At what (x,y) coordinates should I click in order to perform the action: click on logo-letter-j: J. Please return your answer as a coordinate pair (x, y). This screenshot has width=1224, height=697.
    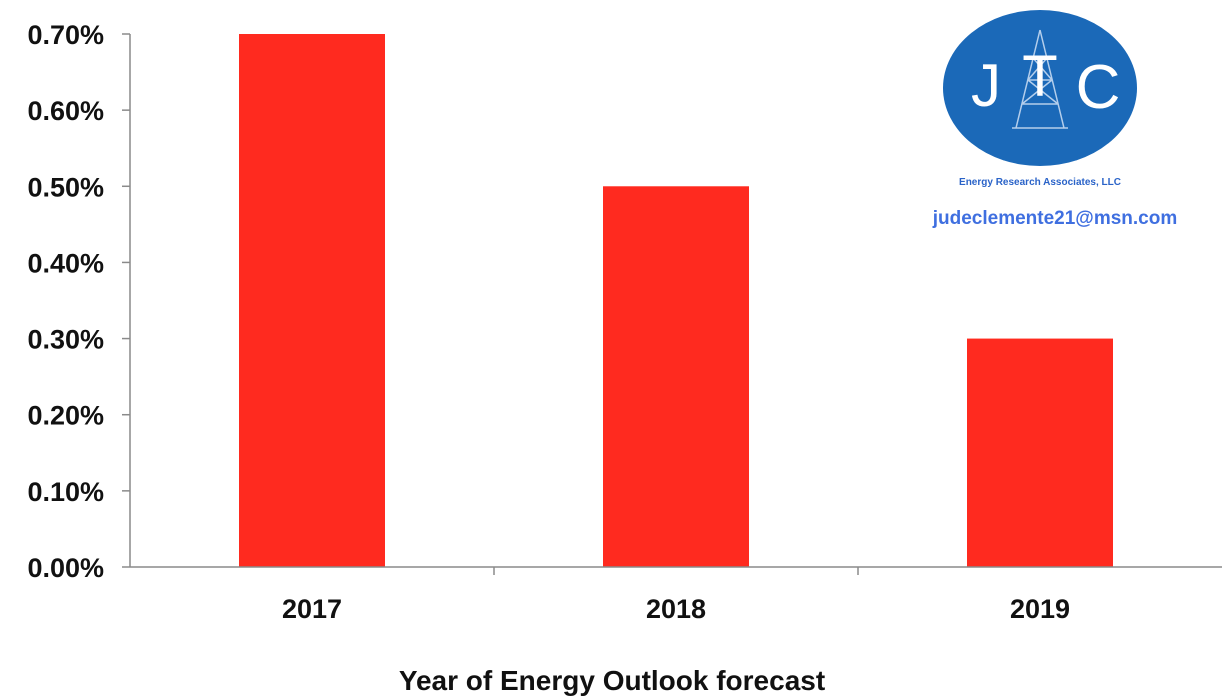
    Looking at the image, I should click on (986, 85).